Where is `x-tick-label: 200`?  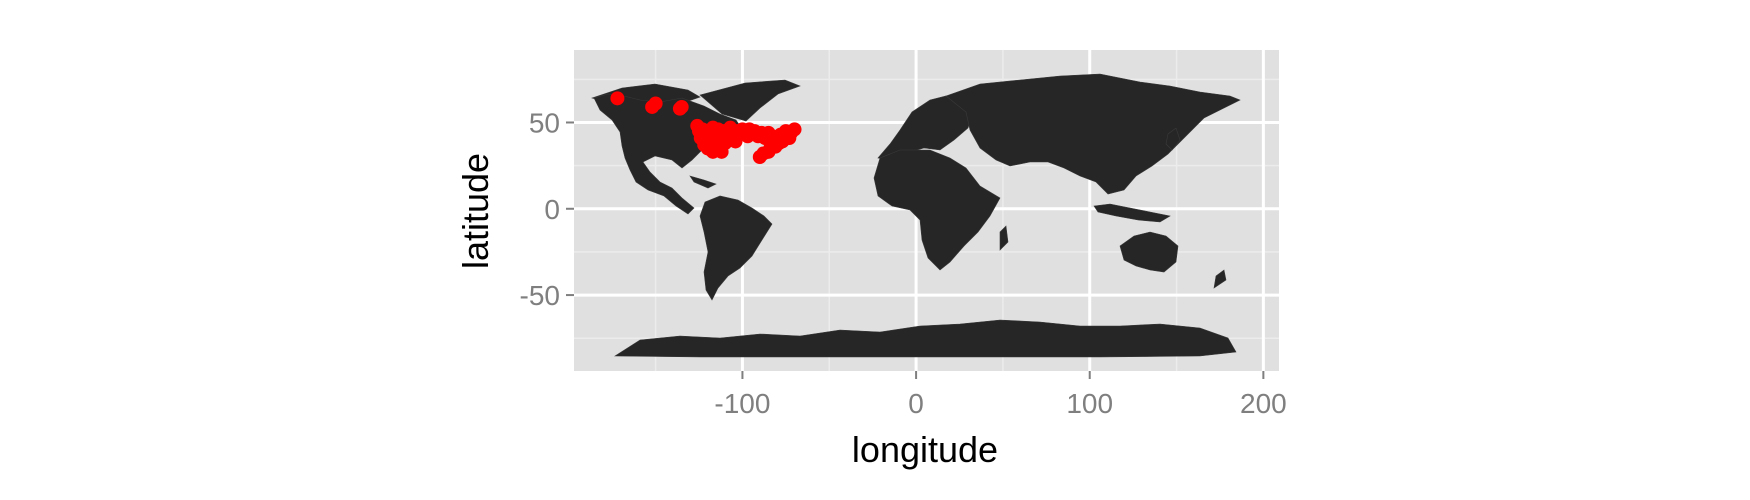 x-tick-label: 200 is located at coordinates (1263, 403).